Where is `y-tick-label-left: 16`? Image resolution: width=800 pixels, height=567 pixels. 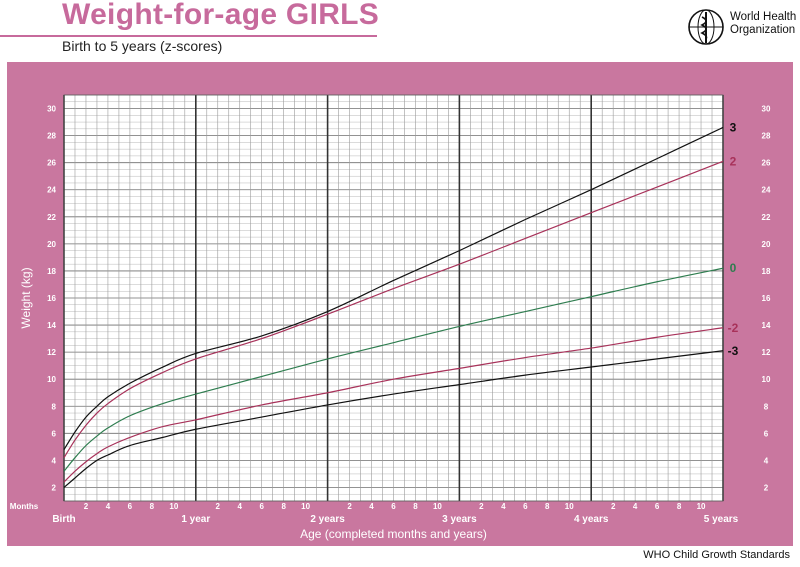
y-tick-label-left: 16 is located at coordinates (51, 298).